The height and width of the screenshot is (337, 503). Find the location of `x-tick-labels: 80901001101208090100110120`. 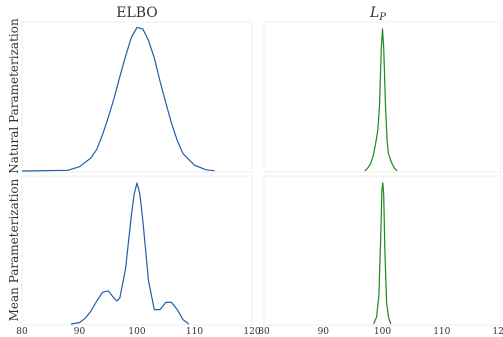

x-tick-labels: 80901001101208090100110120 is located at coordinates (259, 332).